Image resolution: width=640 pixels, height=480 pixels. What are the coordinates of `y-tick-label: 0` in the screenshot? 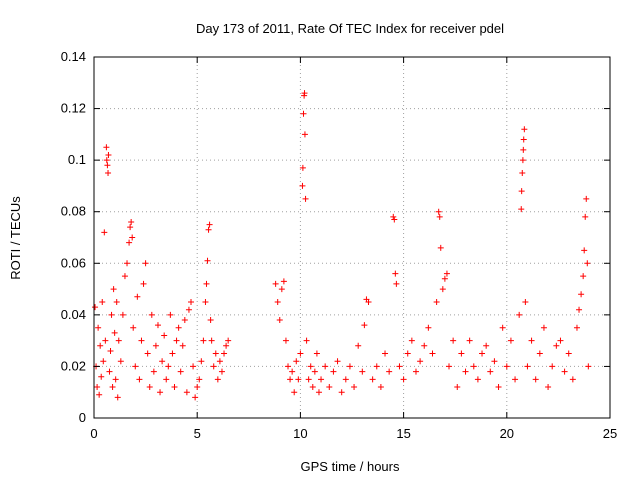 It's located at (82, 417).